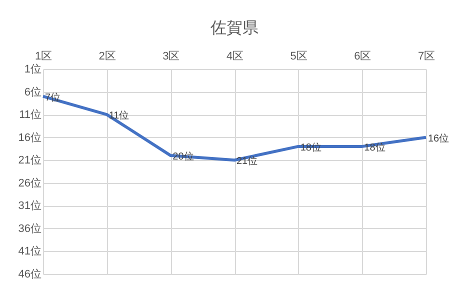 This screenshot has height=303, width=451. I want to click on x-tick-label: 3区, so click(171, 56).